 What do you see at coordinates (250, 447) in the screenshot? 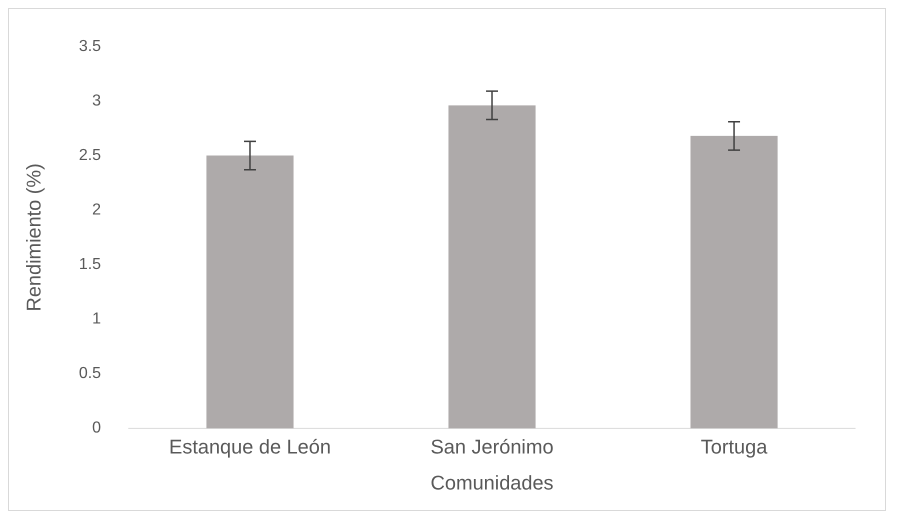
I see `x-tick-label: Estanque de León` at bounding box center [250, 447].